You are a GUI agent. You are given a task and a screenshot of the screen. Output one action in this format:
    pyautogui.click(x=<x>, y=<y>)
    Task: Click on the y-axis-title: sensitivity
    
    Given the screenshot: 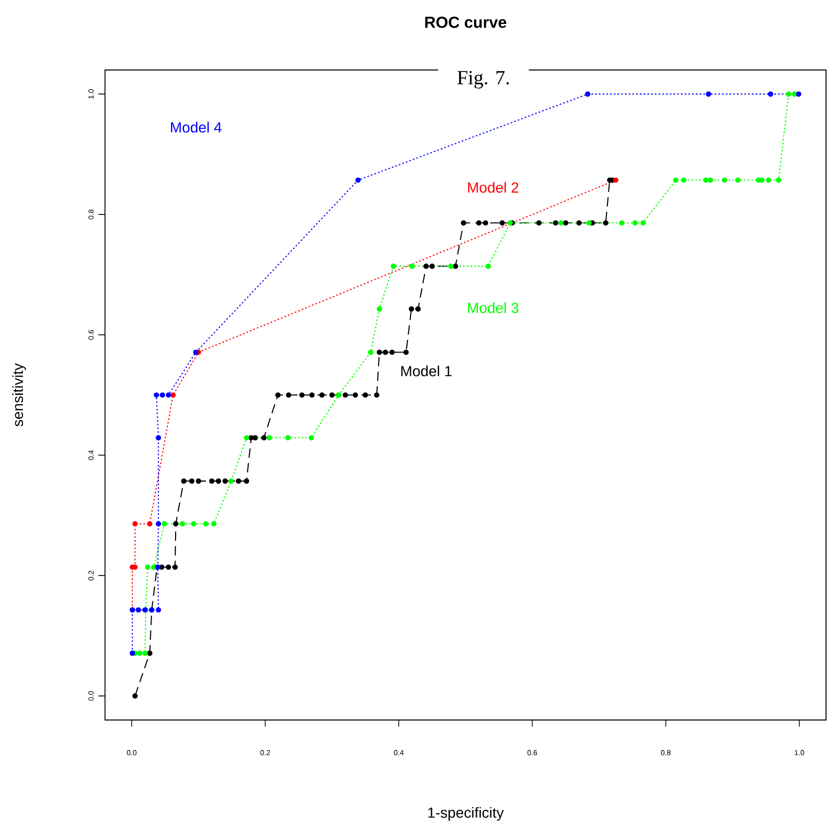 What is the action you would take?
    pyautogui.click(x=19, y=394)
    